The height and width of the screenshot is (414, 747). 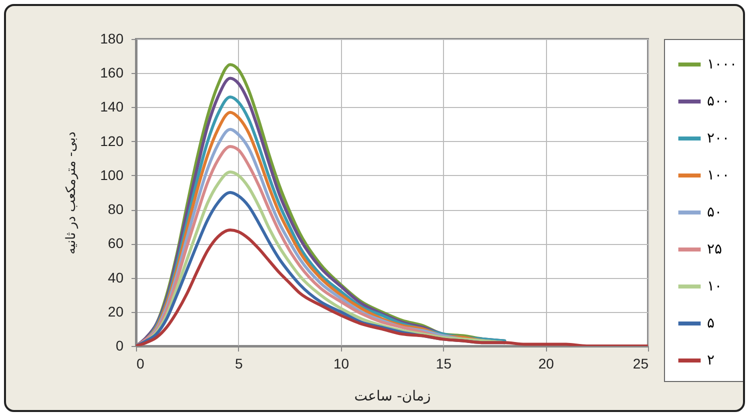 What do you see at coordinates (120, 346) in the screenshot?
I see `y-tick-label: 0` at bounding box center [120, 346].